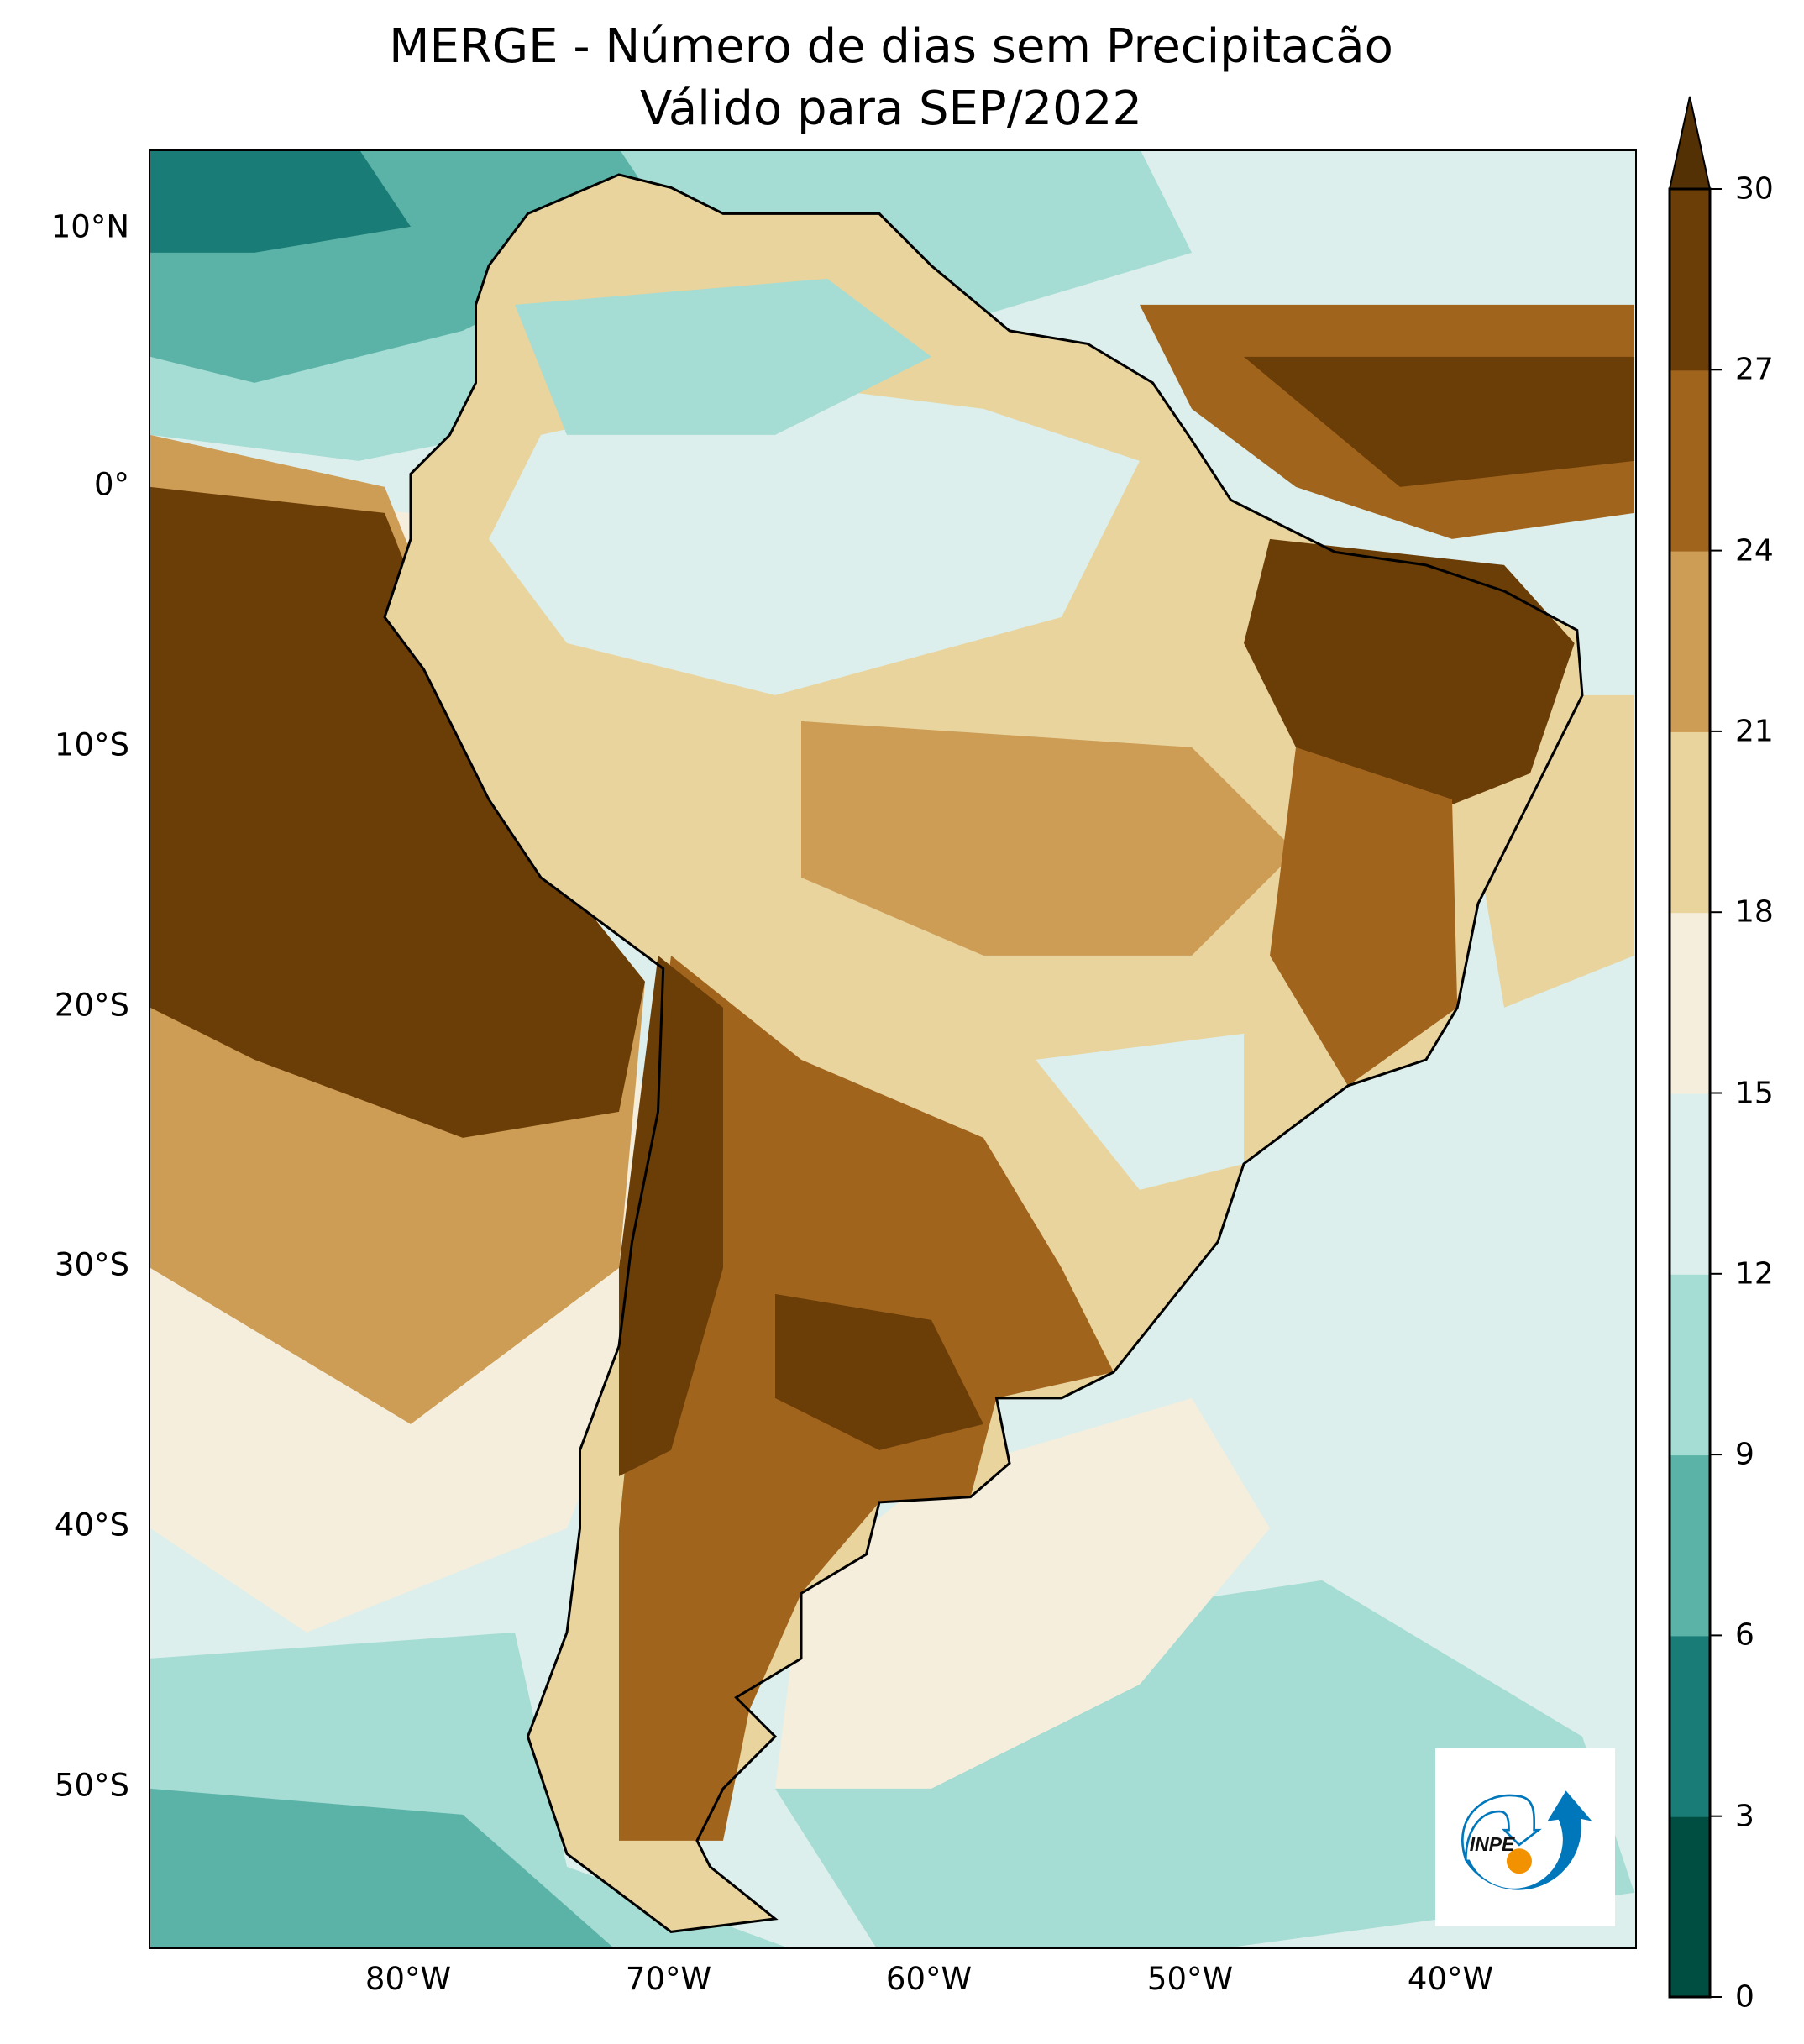  What do you see at coordinates (91, 1264) in the screenshot?
I see `lat-label-30s: 30°S` at bounding box center [91, 1264].